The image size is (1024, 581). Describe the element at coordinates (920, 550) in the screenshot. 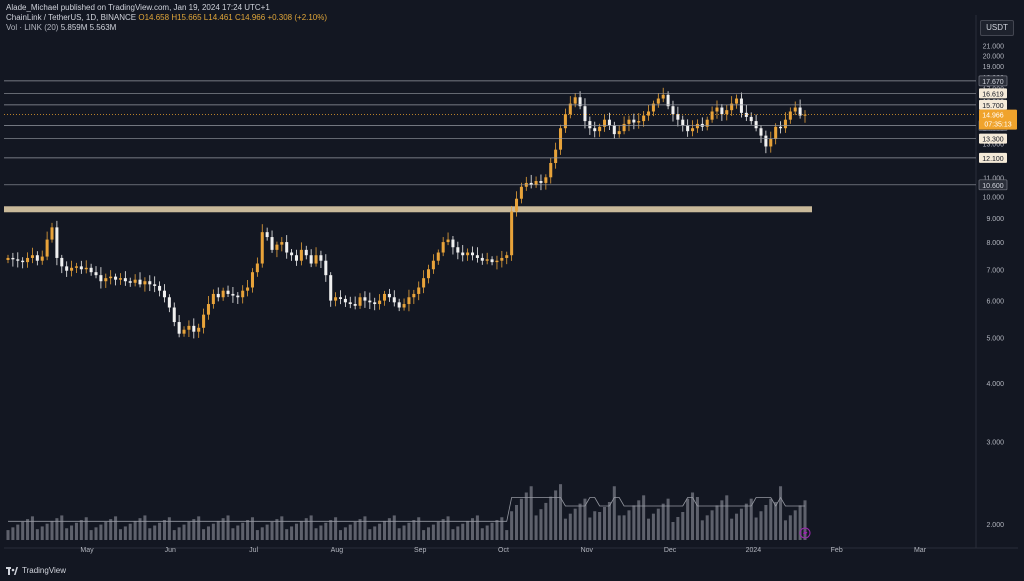

I see `x-tick-label: Mar` at that location.